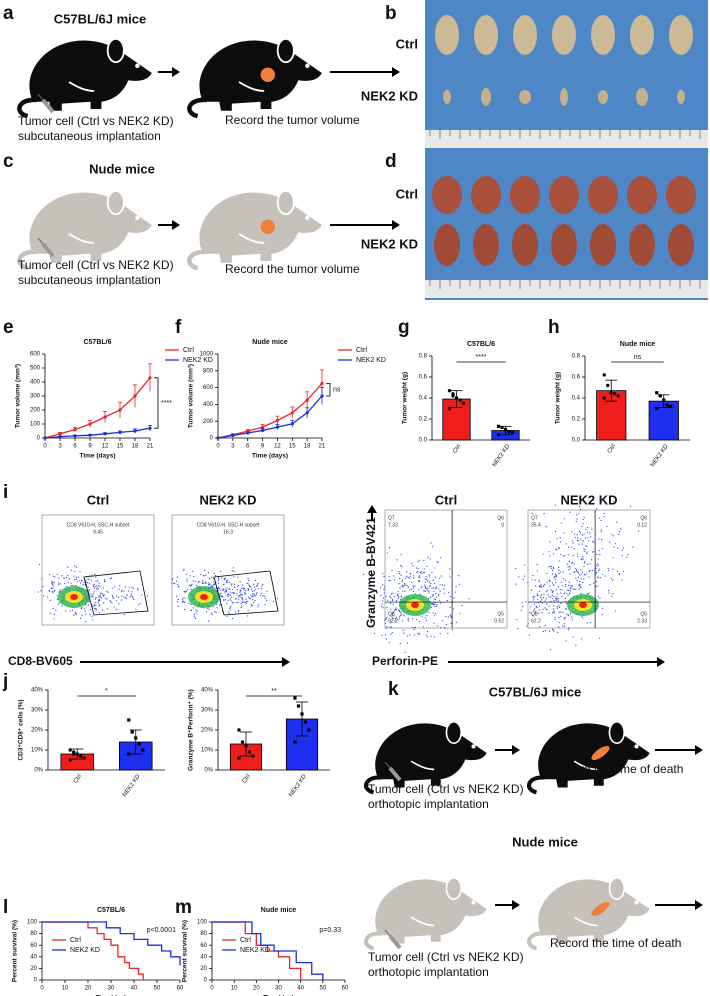  I want to click on diagram-title: Nude mice, so click(545, 841).